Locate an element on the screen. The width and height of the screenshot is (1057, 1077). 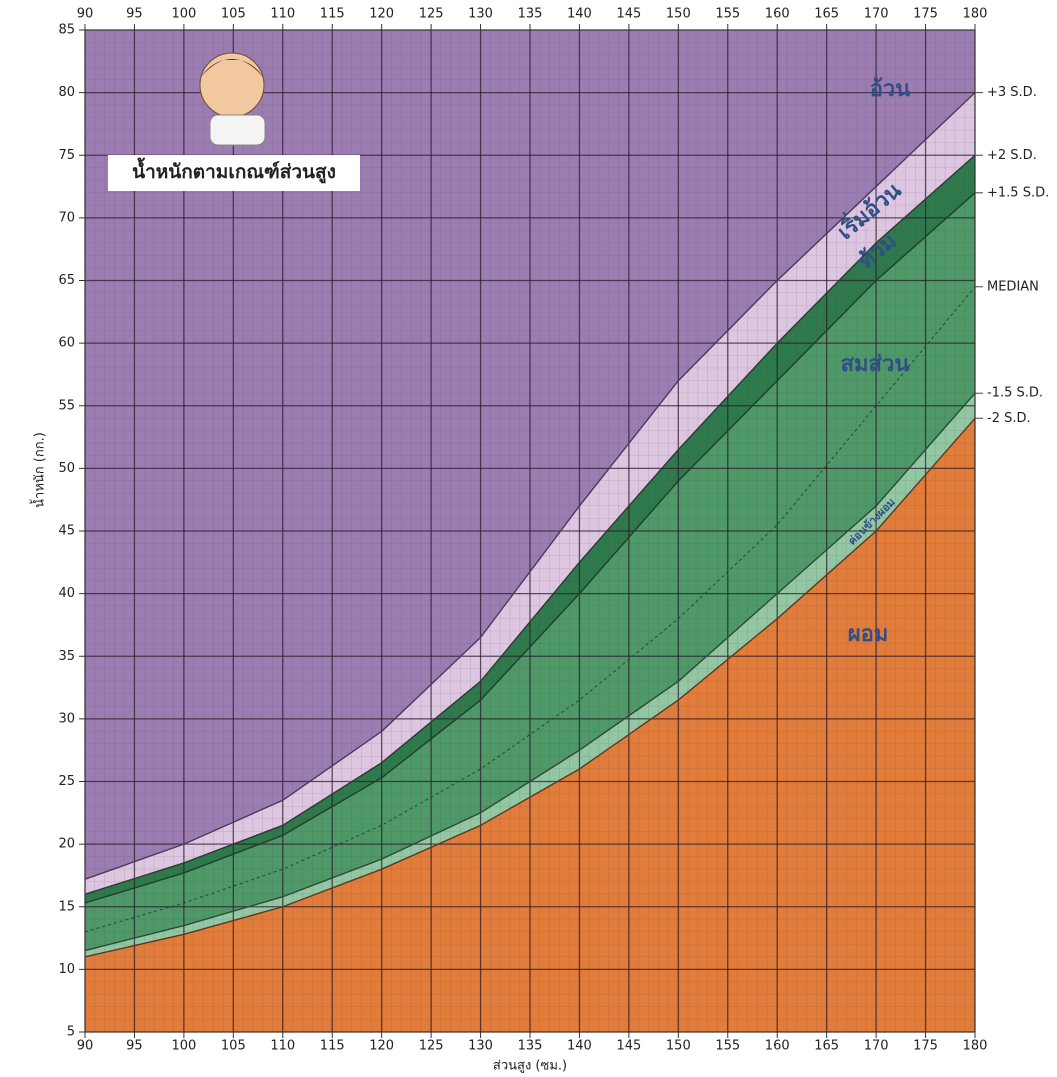
y-tick-label: 45 is located at coordinates (66, 531).